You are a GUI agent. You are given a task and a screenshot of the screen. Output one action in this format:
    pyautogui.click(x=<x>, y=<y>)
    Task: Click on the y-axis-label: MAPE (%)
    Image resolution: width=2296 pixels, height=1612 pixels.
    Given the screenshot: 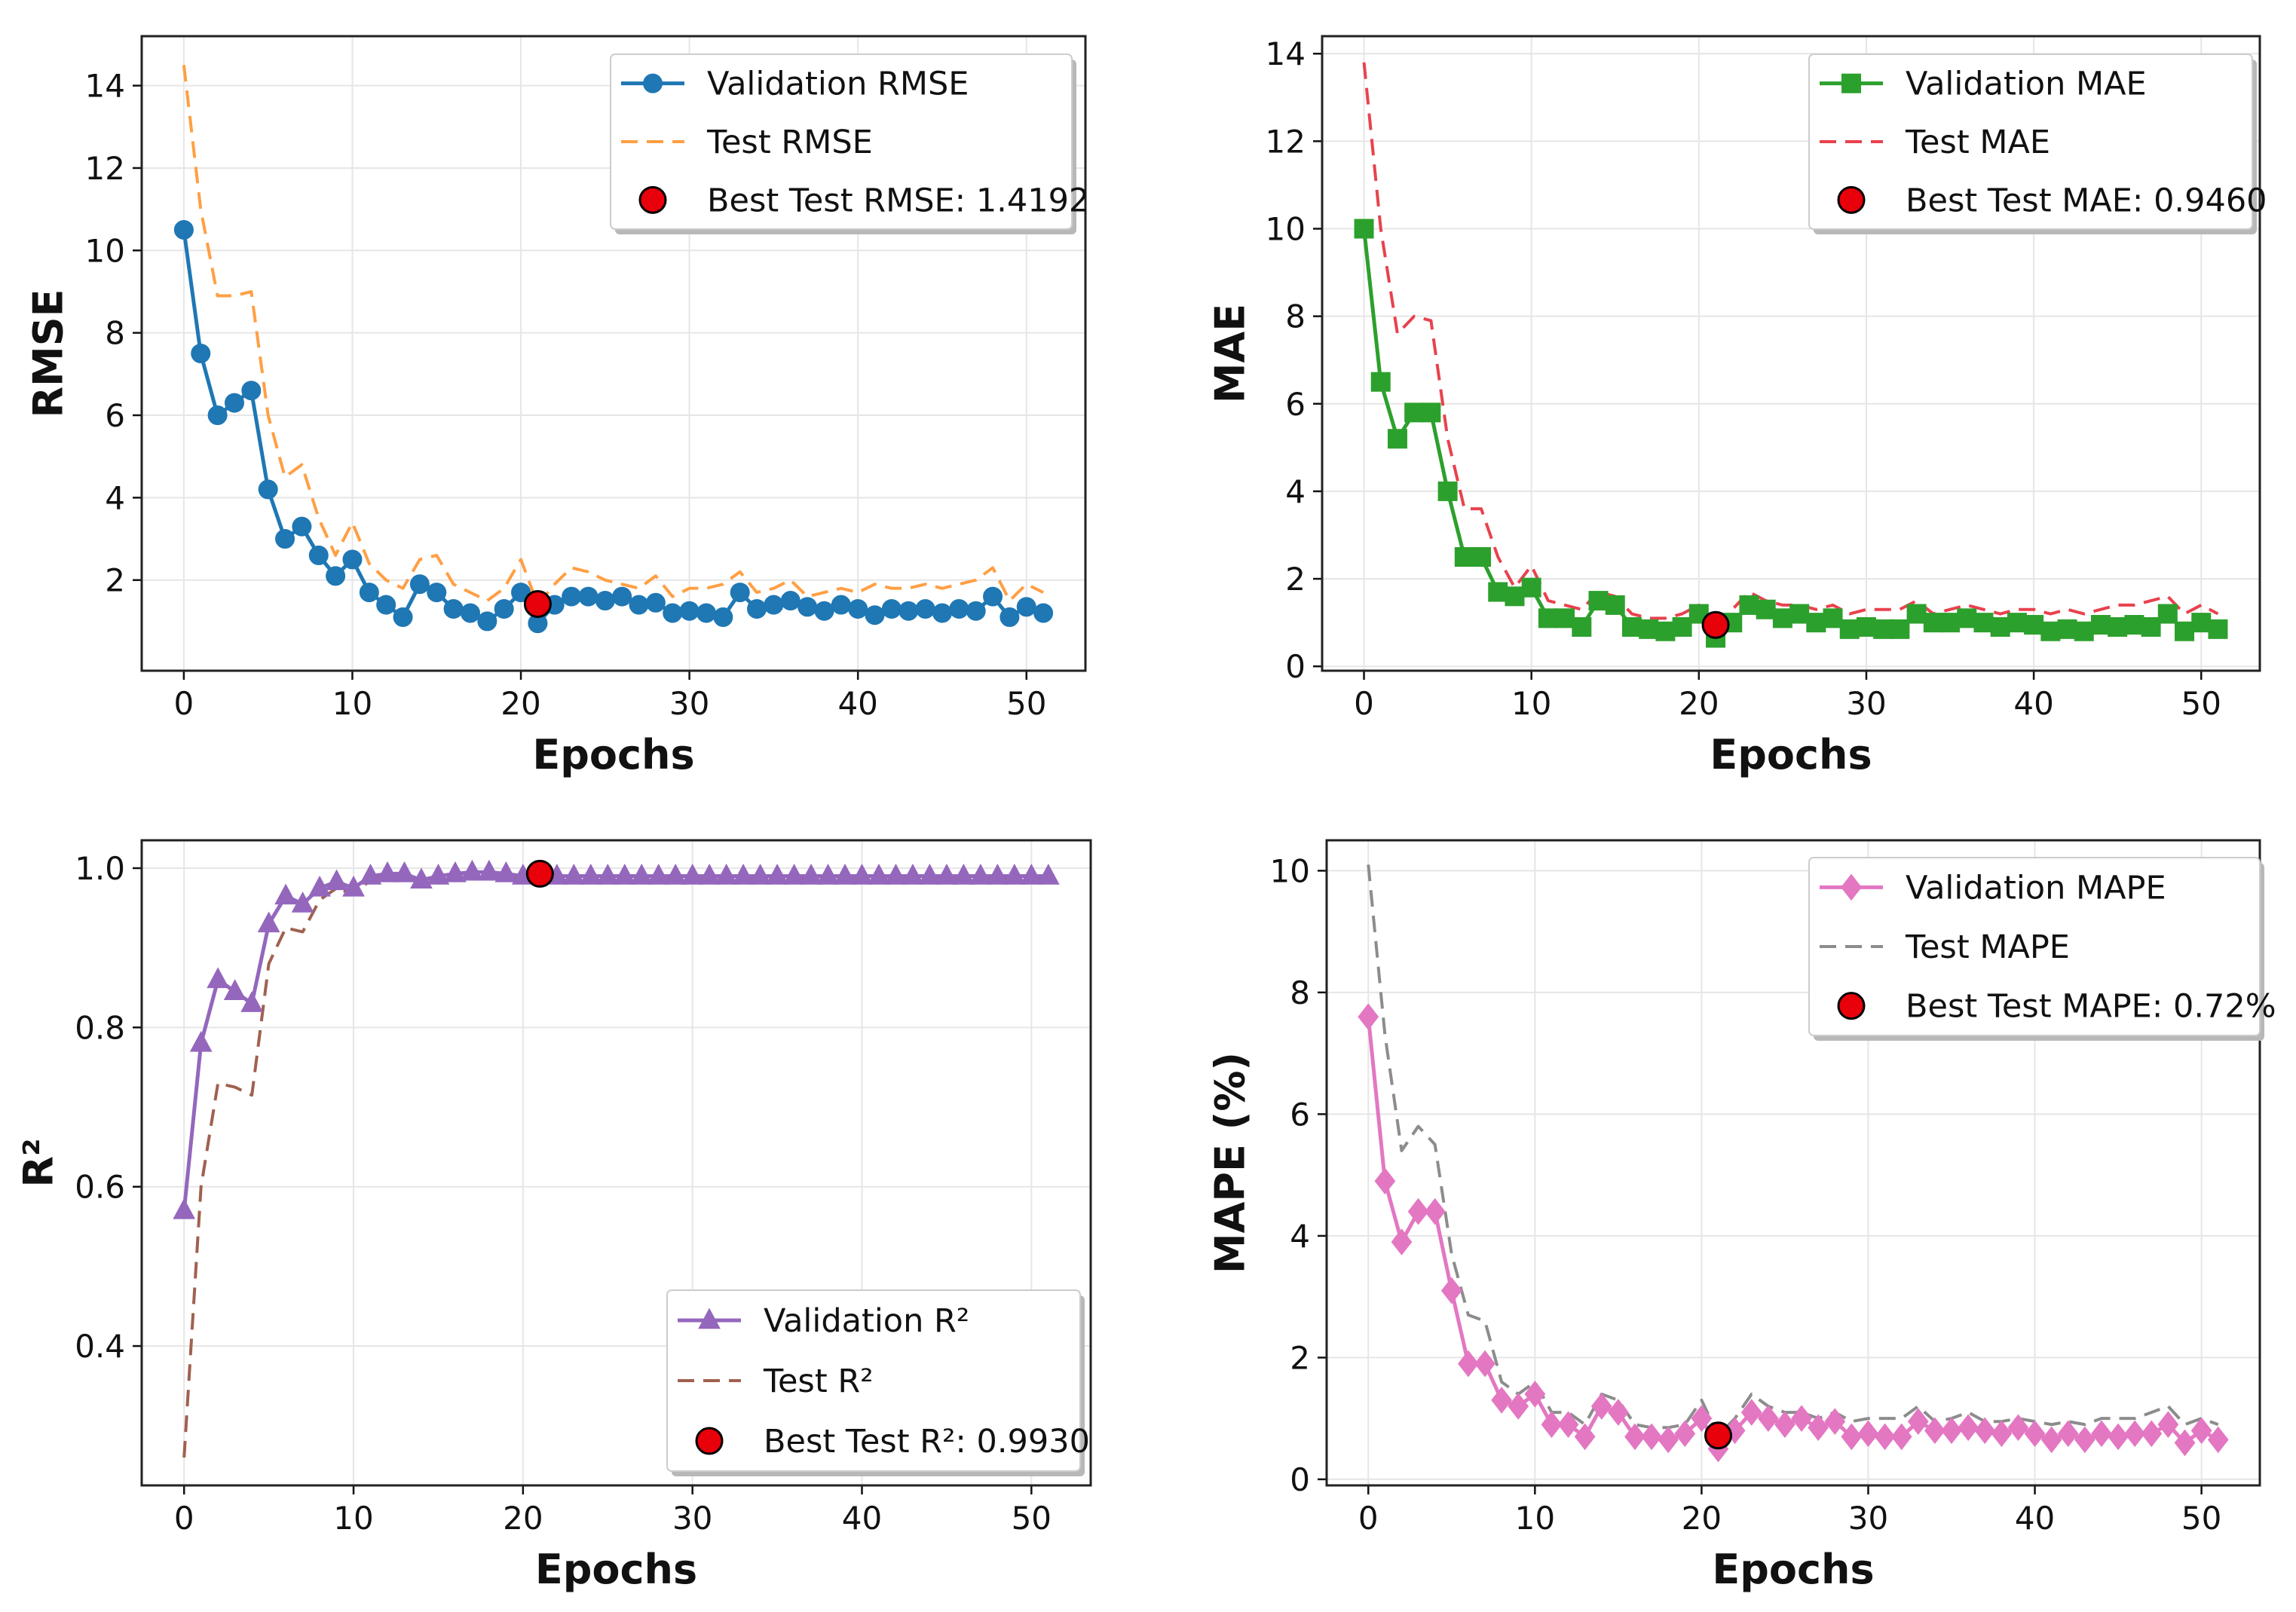 What is the action you would take?
    pyautogui.click(x=1230, y=1163)
    